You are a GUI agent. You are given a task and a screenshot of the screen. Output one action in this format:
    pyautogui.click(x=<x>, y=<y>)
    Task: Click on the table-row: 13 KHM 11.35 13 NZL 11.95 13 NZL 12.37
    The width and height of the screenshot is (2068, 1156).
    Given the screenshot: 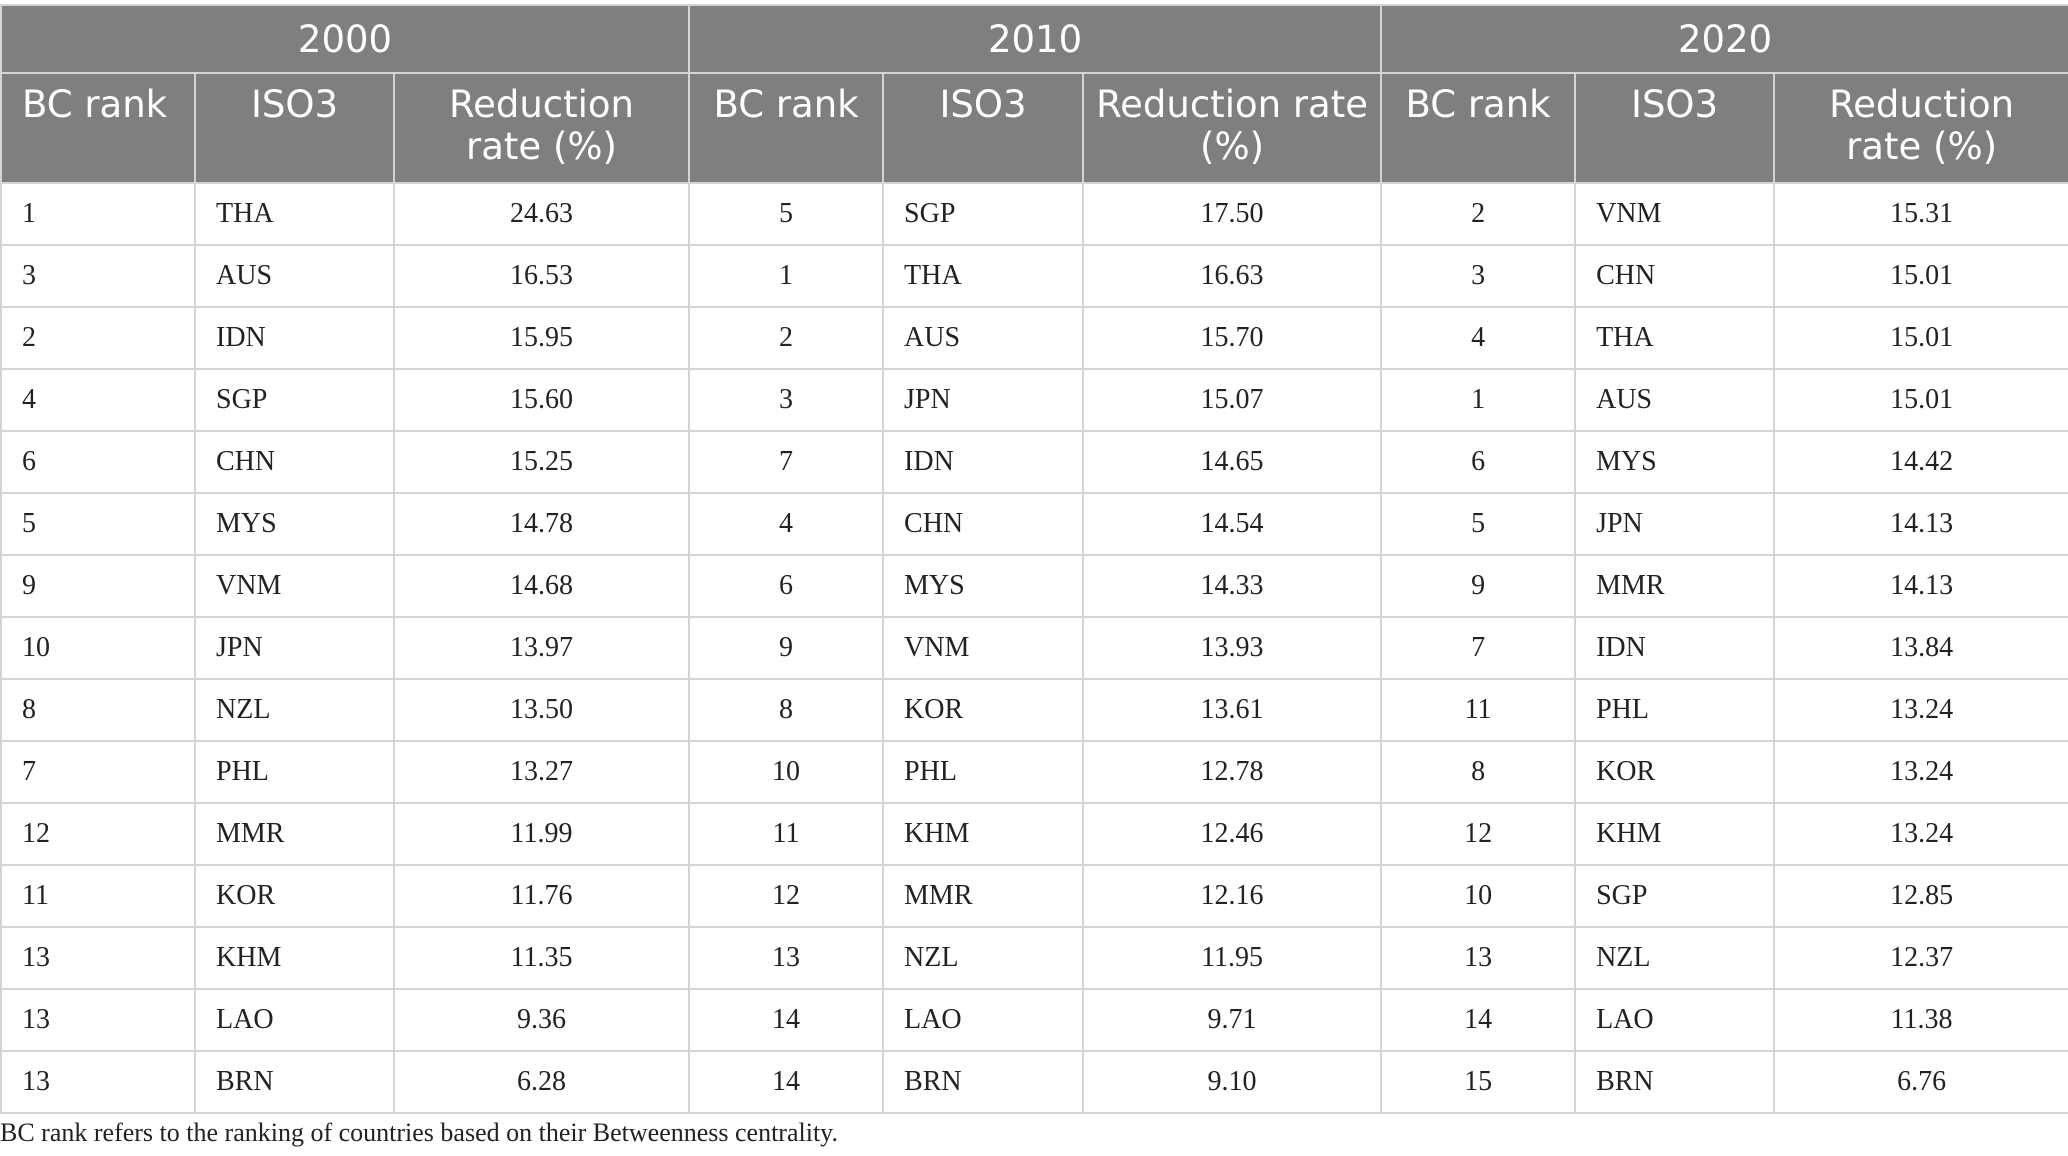 What is the action you would take?
    pyautogui.click(x=1034, y=958)
    